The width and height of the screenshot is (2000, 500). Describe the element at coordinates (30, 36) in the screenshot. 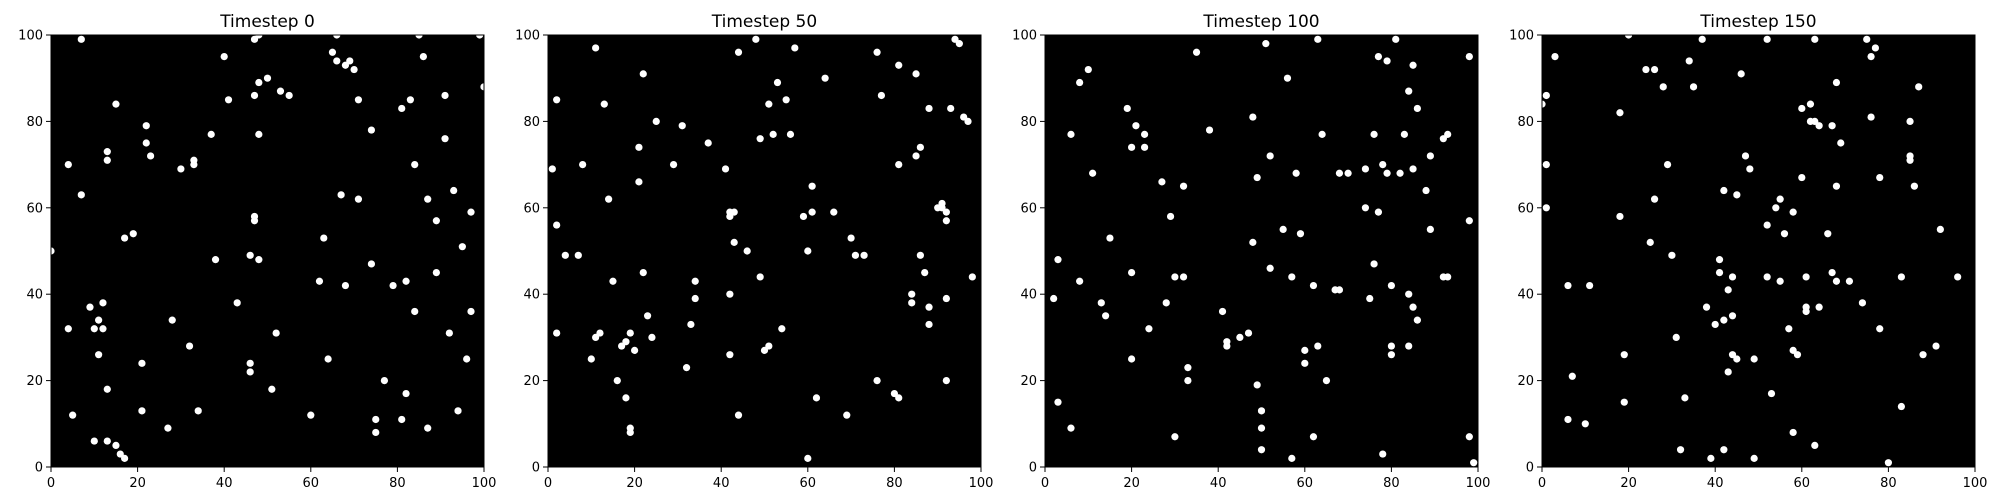

I see `y-tick-label: 100` at that location.